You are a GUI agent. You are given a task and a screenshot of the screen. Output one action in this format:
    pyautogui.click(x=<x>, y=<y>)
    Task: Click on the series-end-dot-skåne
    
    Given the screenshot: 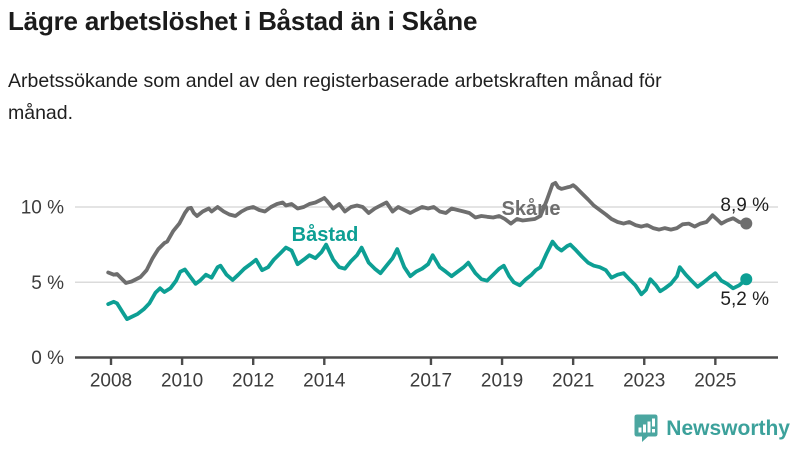 What is the action you would take?
    pyautogui.click(x=746, y=223)
    